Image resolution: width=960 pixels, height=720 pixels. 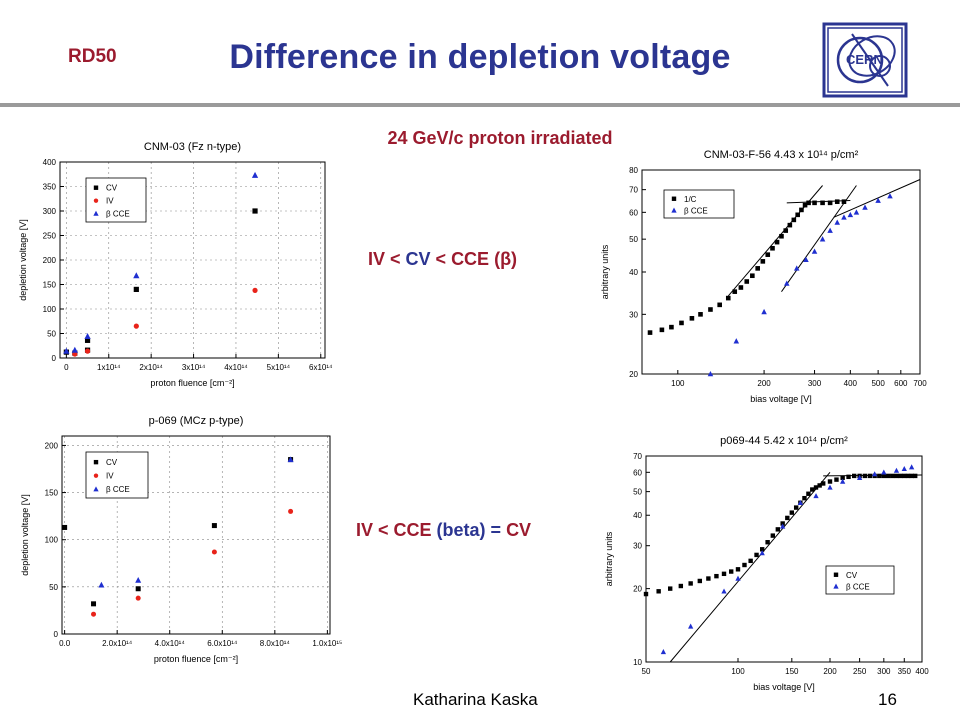 I want to click on x-axis-label: proton fluence [cm⁻²], so click(x=192, y=383).